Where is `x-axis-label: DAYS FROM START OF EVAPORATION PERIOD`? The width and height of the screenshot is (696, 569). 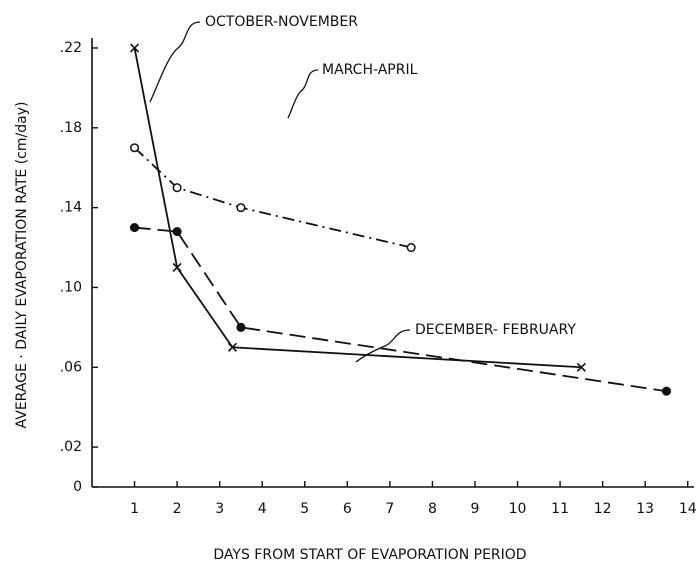
x-axis-label: DAYS FROM START OF EVAPORATION PERIOD is located at coordinates (369, 555).